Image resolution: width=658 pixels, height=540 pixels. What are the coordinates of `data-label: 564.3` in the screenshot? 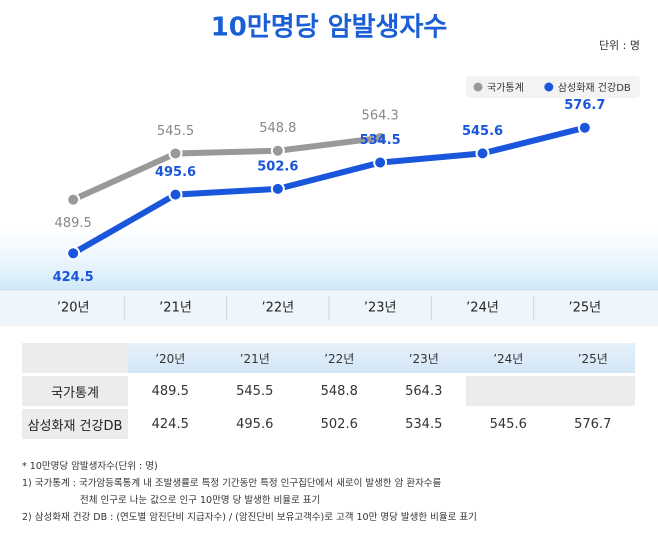 It's located at (380, 115).